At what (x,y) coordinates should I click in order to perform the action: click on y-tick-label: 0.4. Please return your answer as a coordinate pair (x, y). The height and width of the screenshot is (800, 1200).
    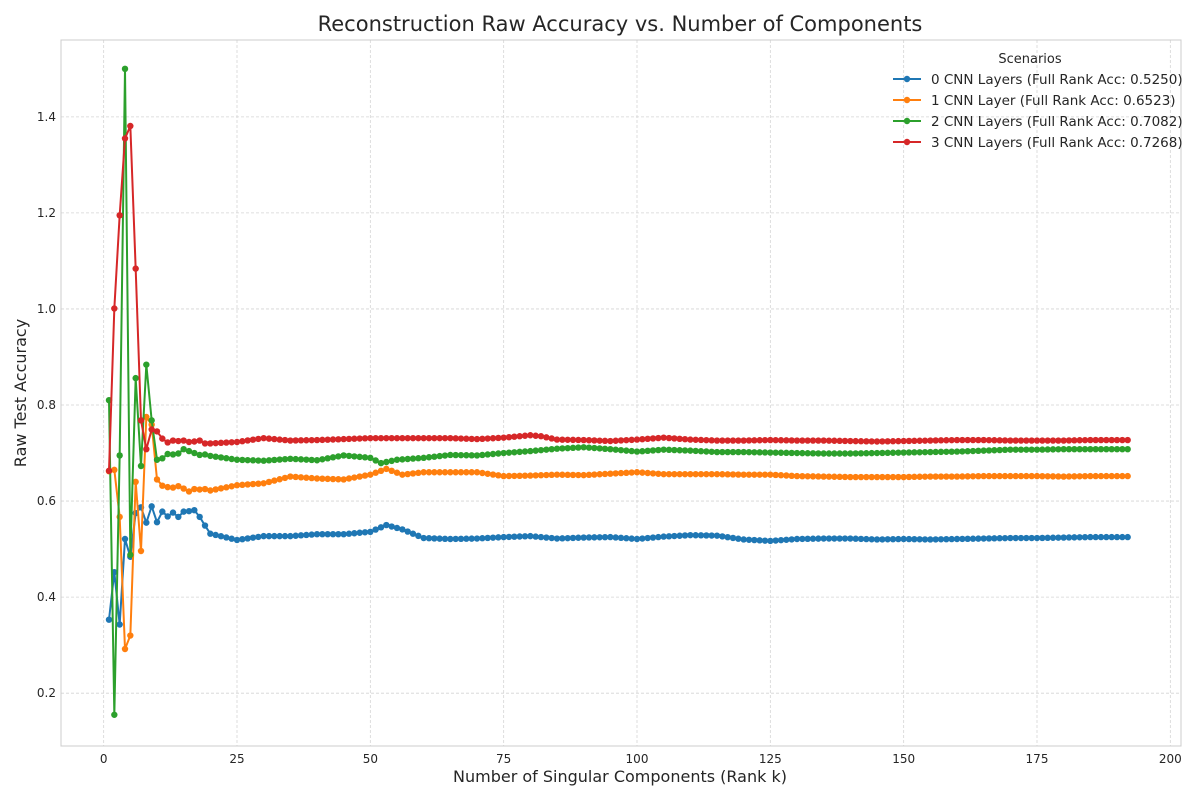
    Looking at the image, I should click on (46, 597).